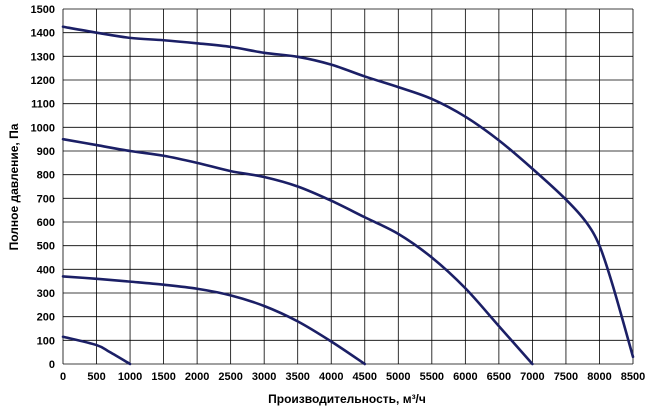 This screenshot has width=650, height=410. I want to click on x-tick-label: 5500, so click(432, 377).